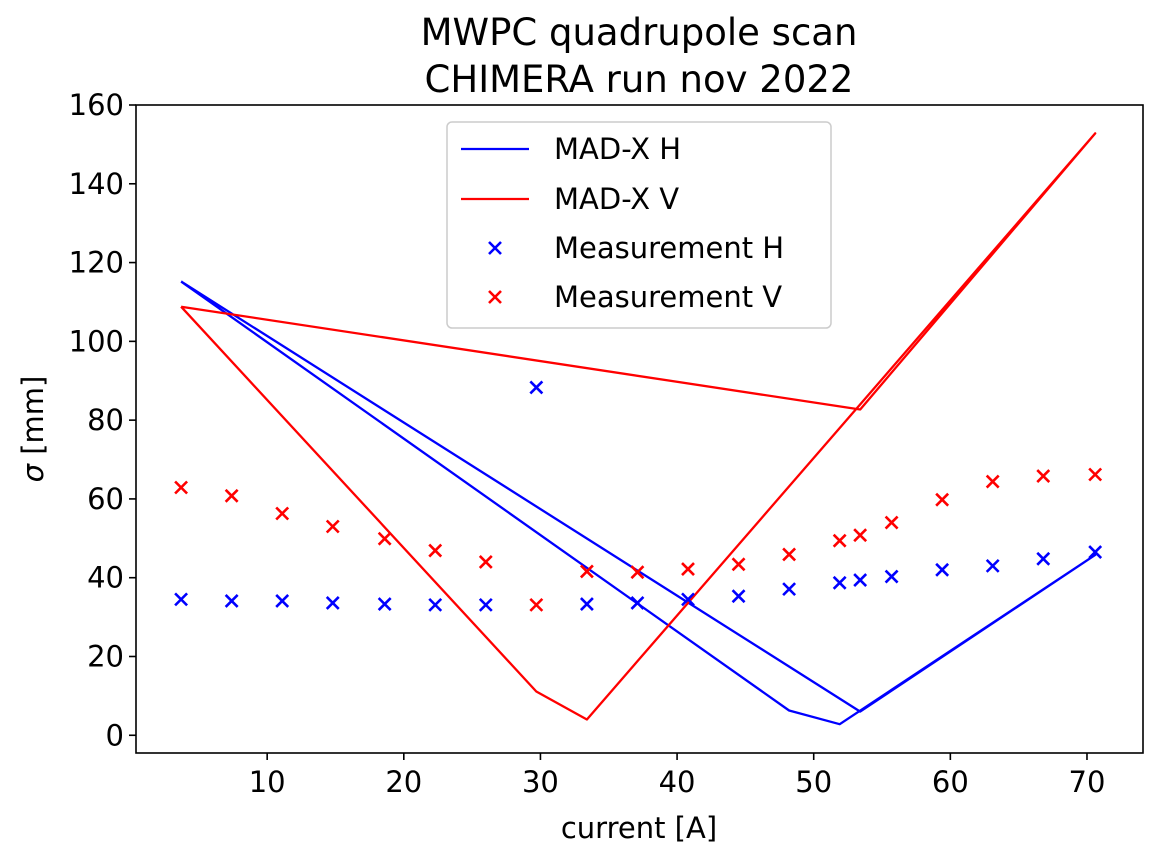 The height and width of the screenshot is (863, 1158). Describe the element at coordinates (813, 782) in the screenshot. I see `x-tick-label: 50` at that location.